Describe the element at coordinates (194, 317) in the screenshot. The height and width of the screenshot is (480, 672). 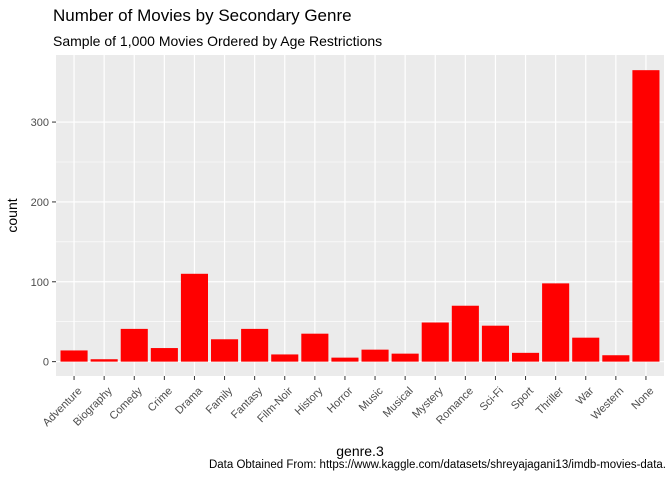
I see `bar-drama` at that location.